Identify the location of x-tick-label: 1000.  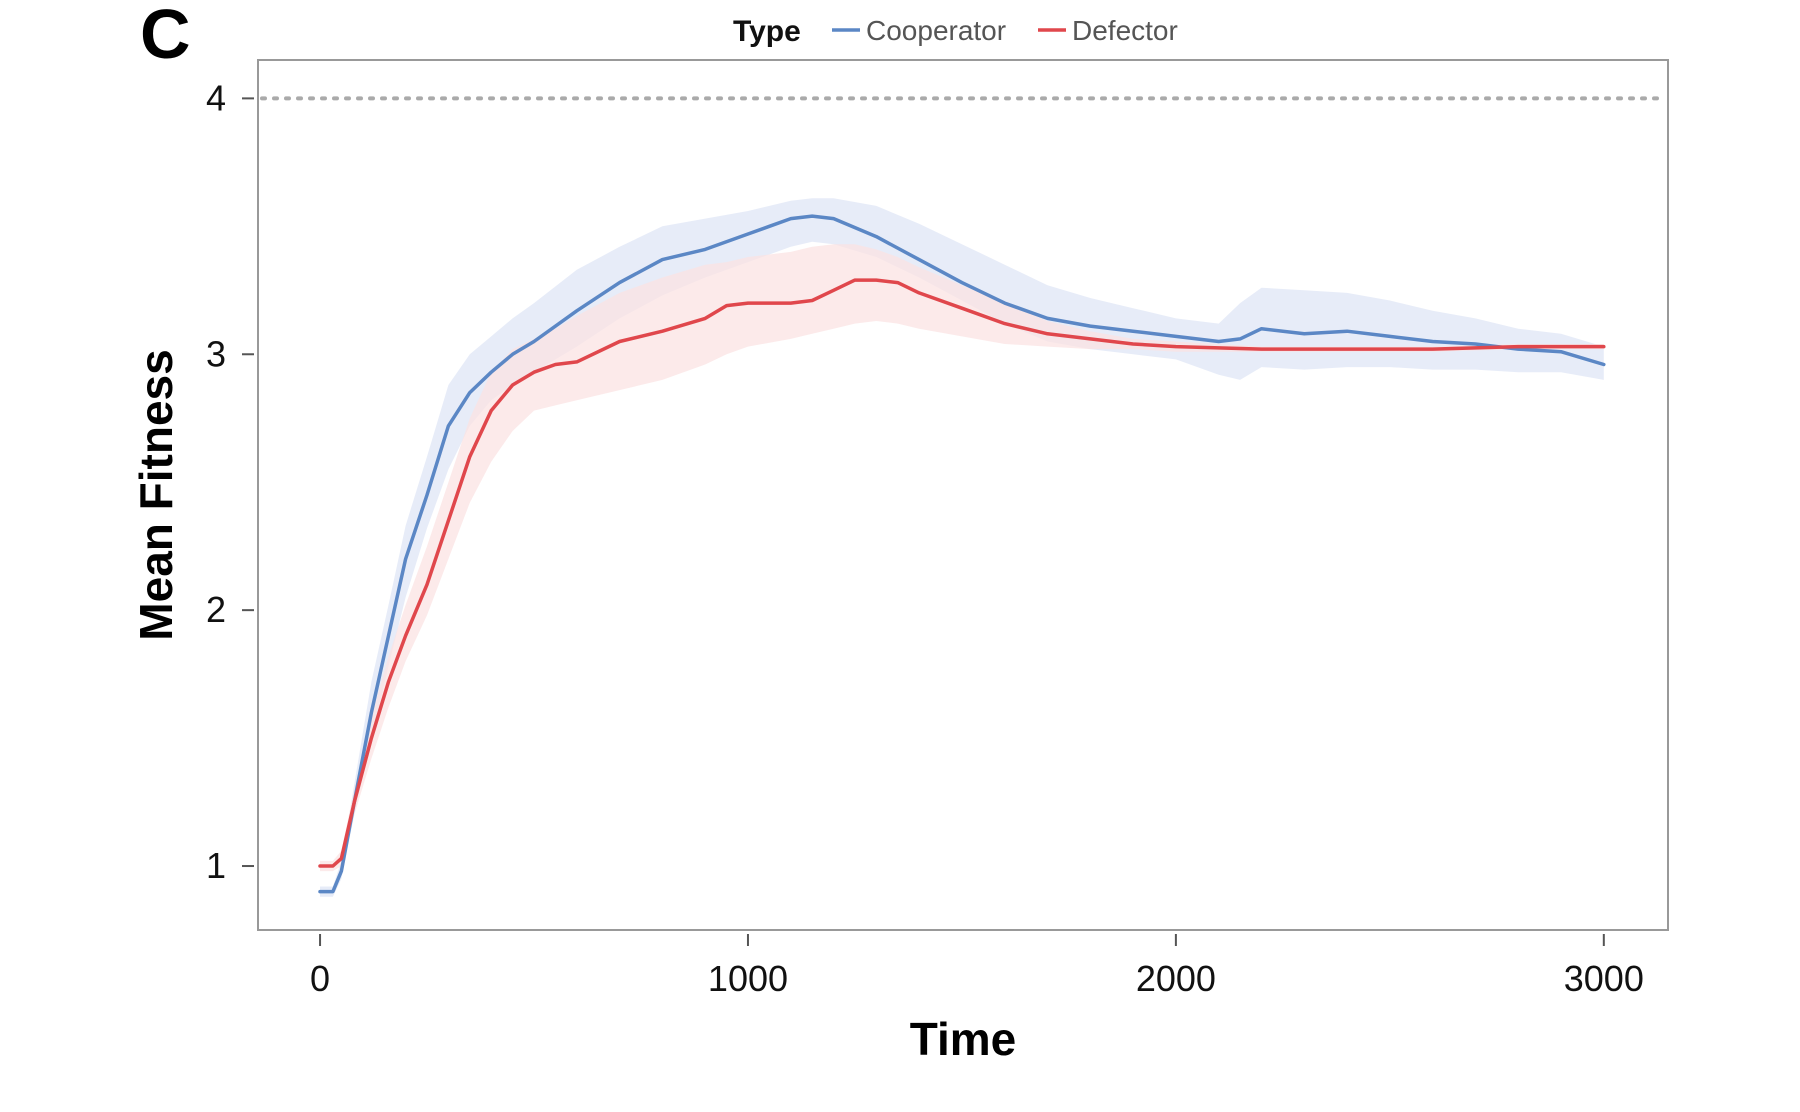
(748, 978).